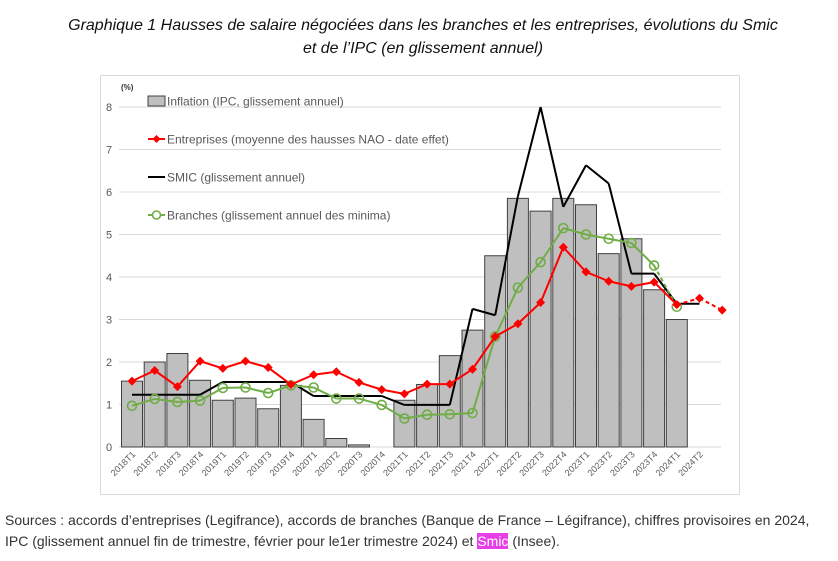 The width and height of the screenshot is (838, 561). What do you see at coordinates (127, 87) in the screenshot?
I see `y-axis-unit: (%)` at bounding box center [127, 87].